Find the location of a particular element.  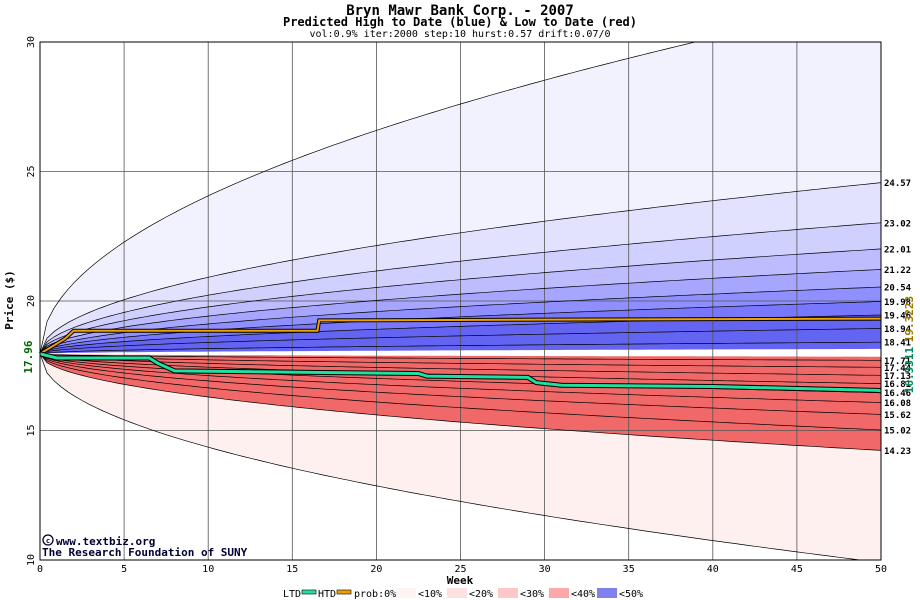

credit-org: The Research Foundation of SUNY is located at coordinates (145, 552).